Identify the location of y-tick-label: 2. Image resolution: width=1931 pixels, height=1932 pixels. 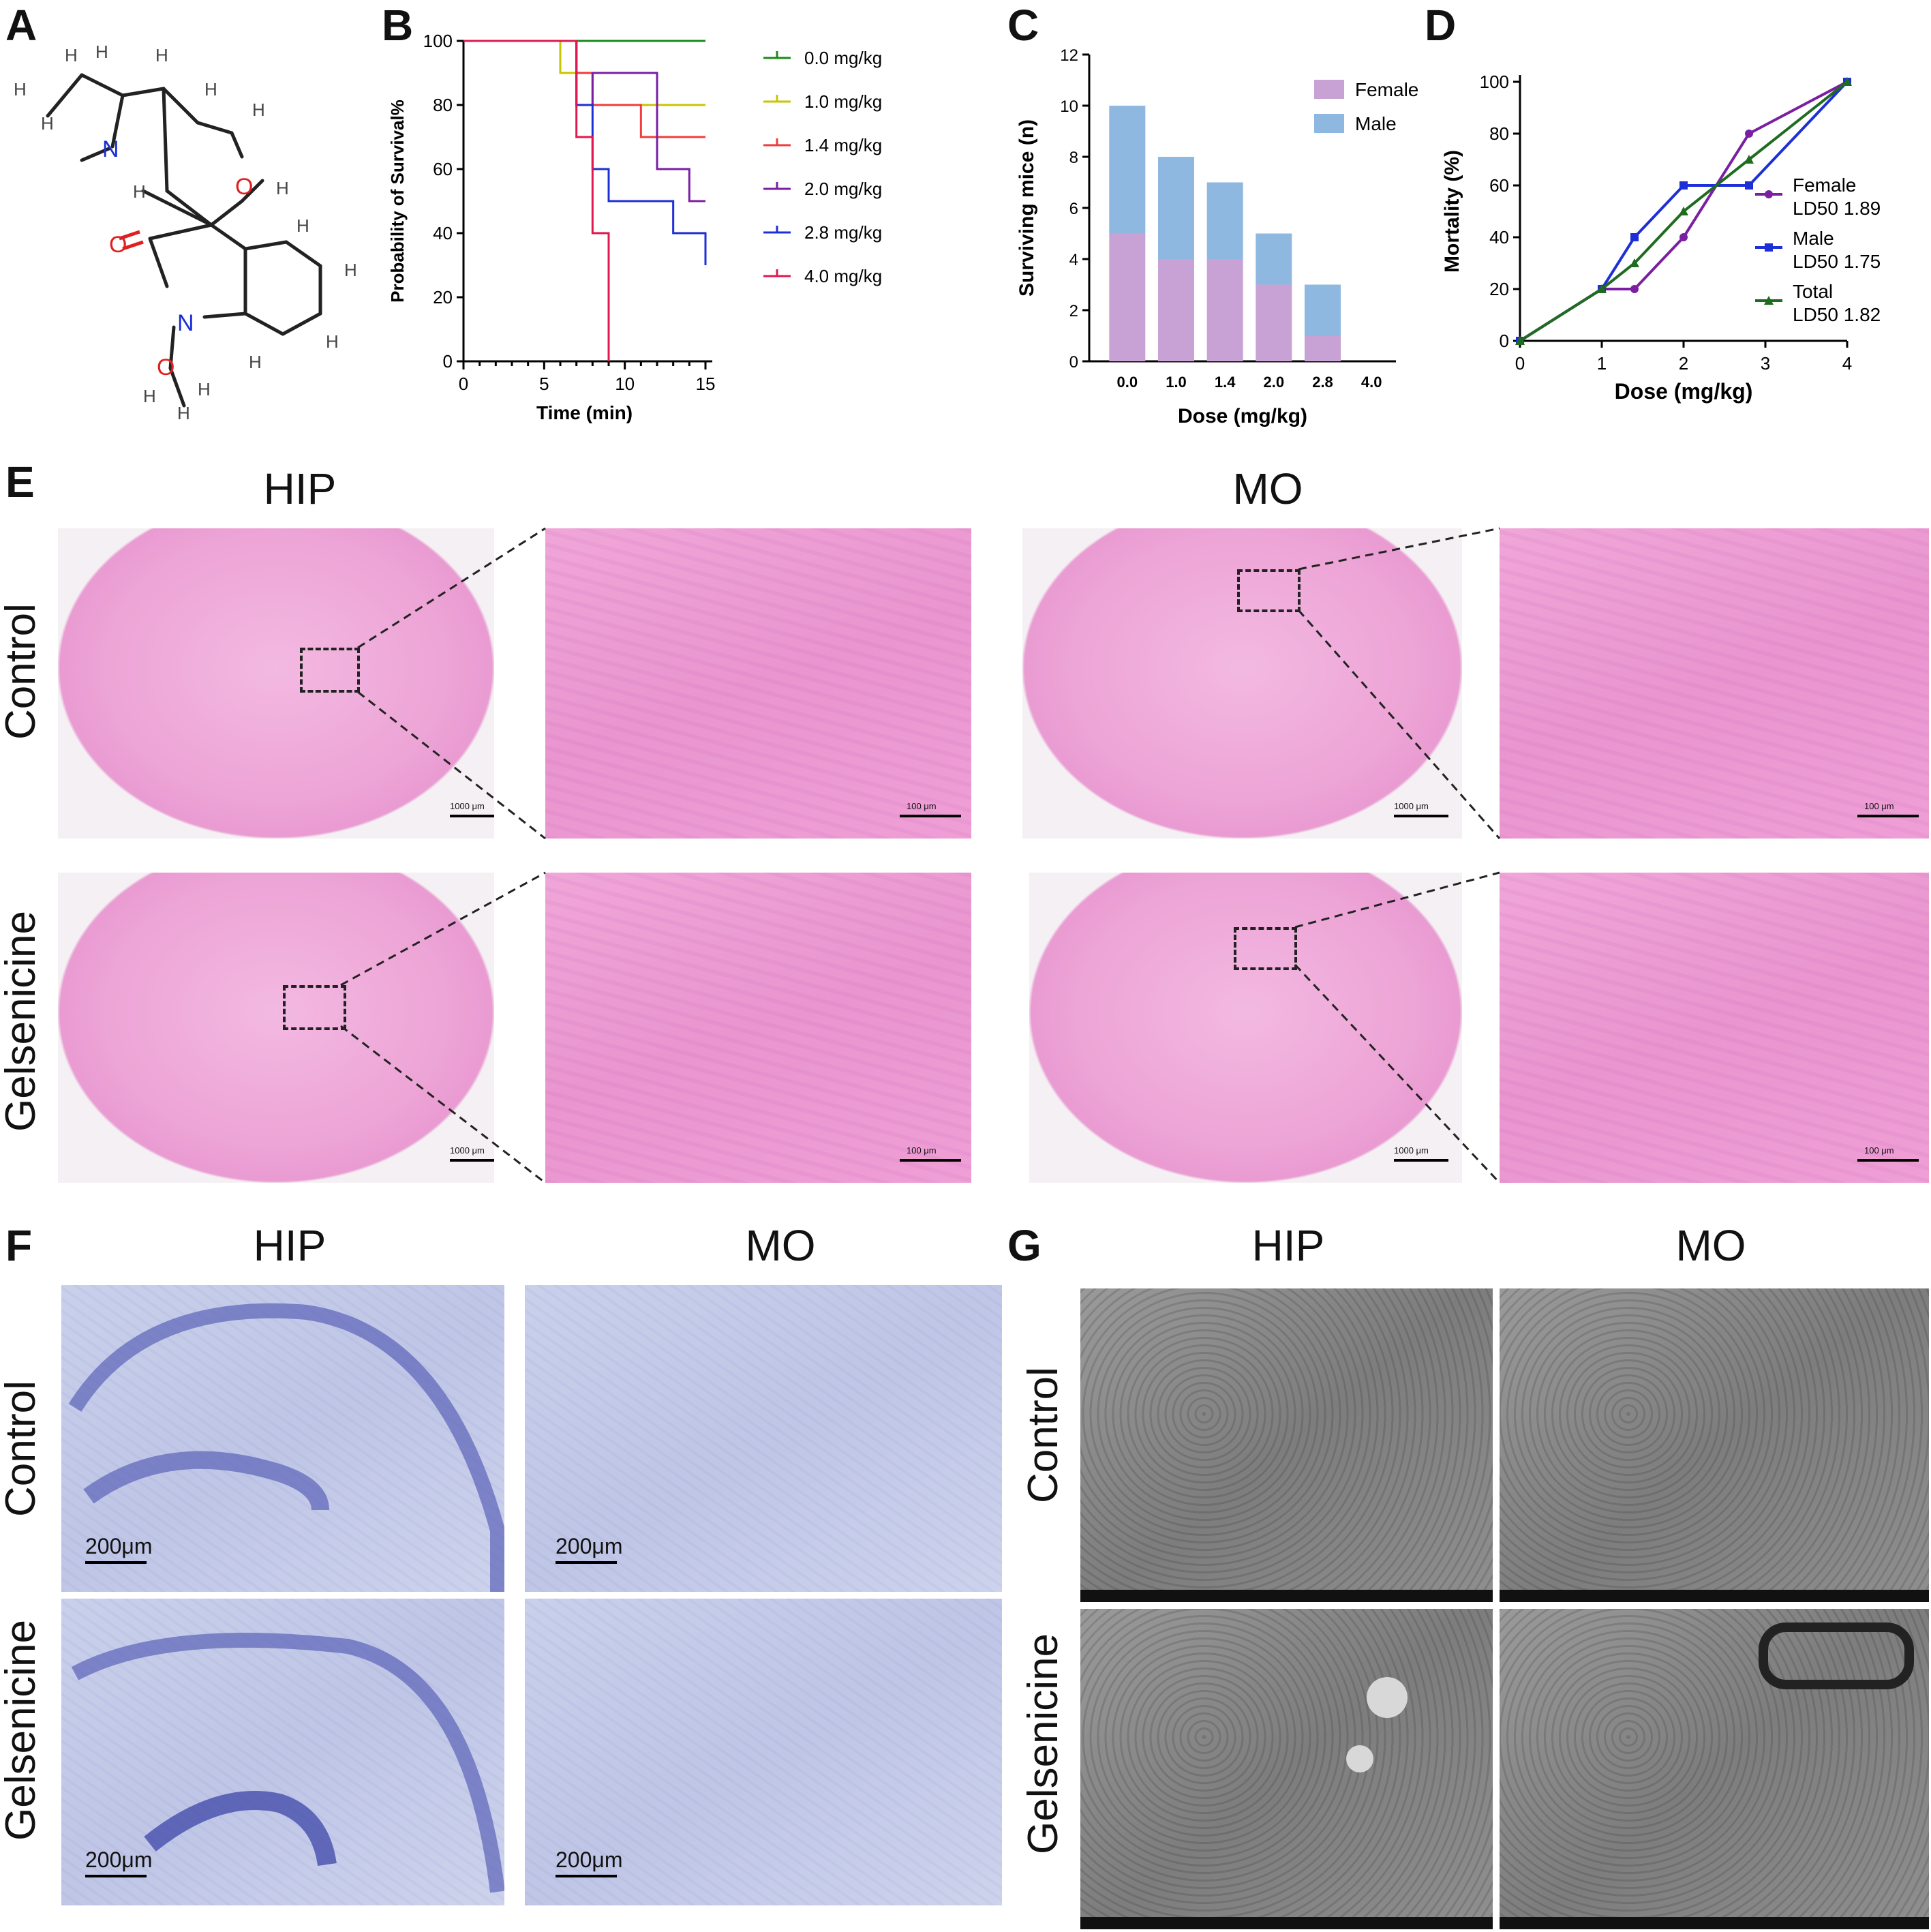
(1073, 311).